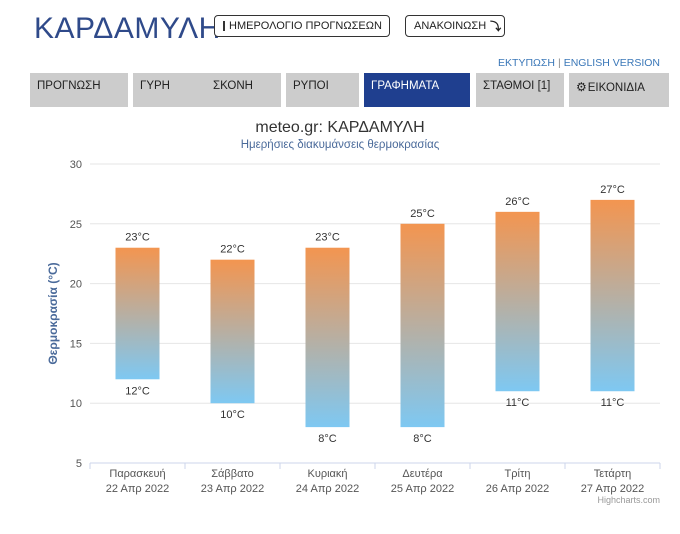 The image size is (680, 534). I want to click on x-tick-day-label: Κυριακή, so click(327, 474).